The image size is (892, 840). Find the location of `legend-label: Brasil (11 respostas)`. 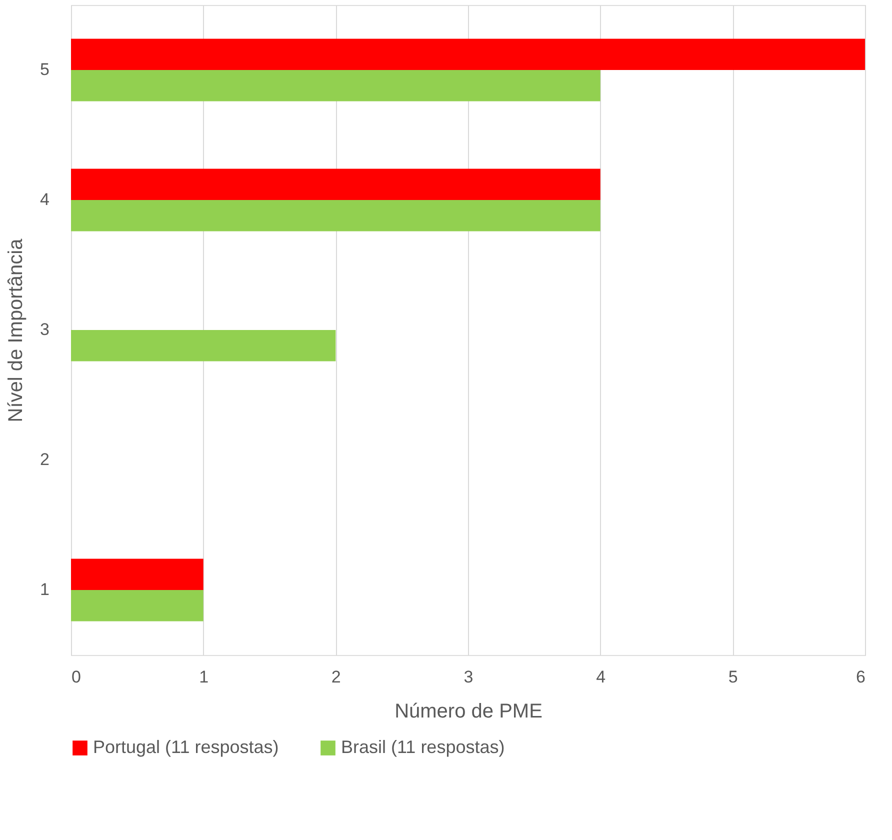

legend-label: Brasil (11 respostas) is located at coordinates (423, 747).